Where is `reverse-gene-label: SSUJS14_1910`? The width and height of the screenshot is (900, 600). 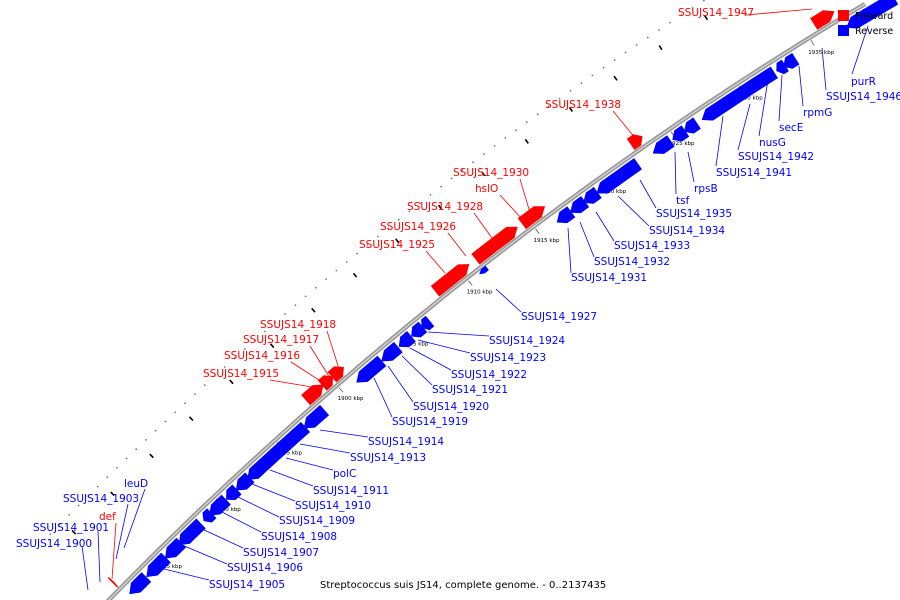 reverse-gene-label: SSUJS14_1910 is located at coordinates (333, 506).